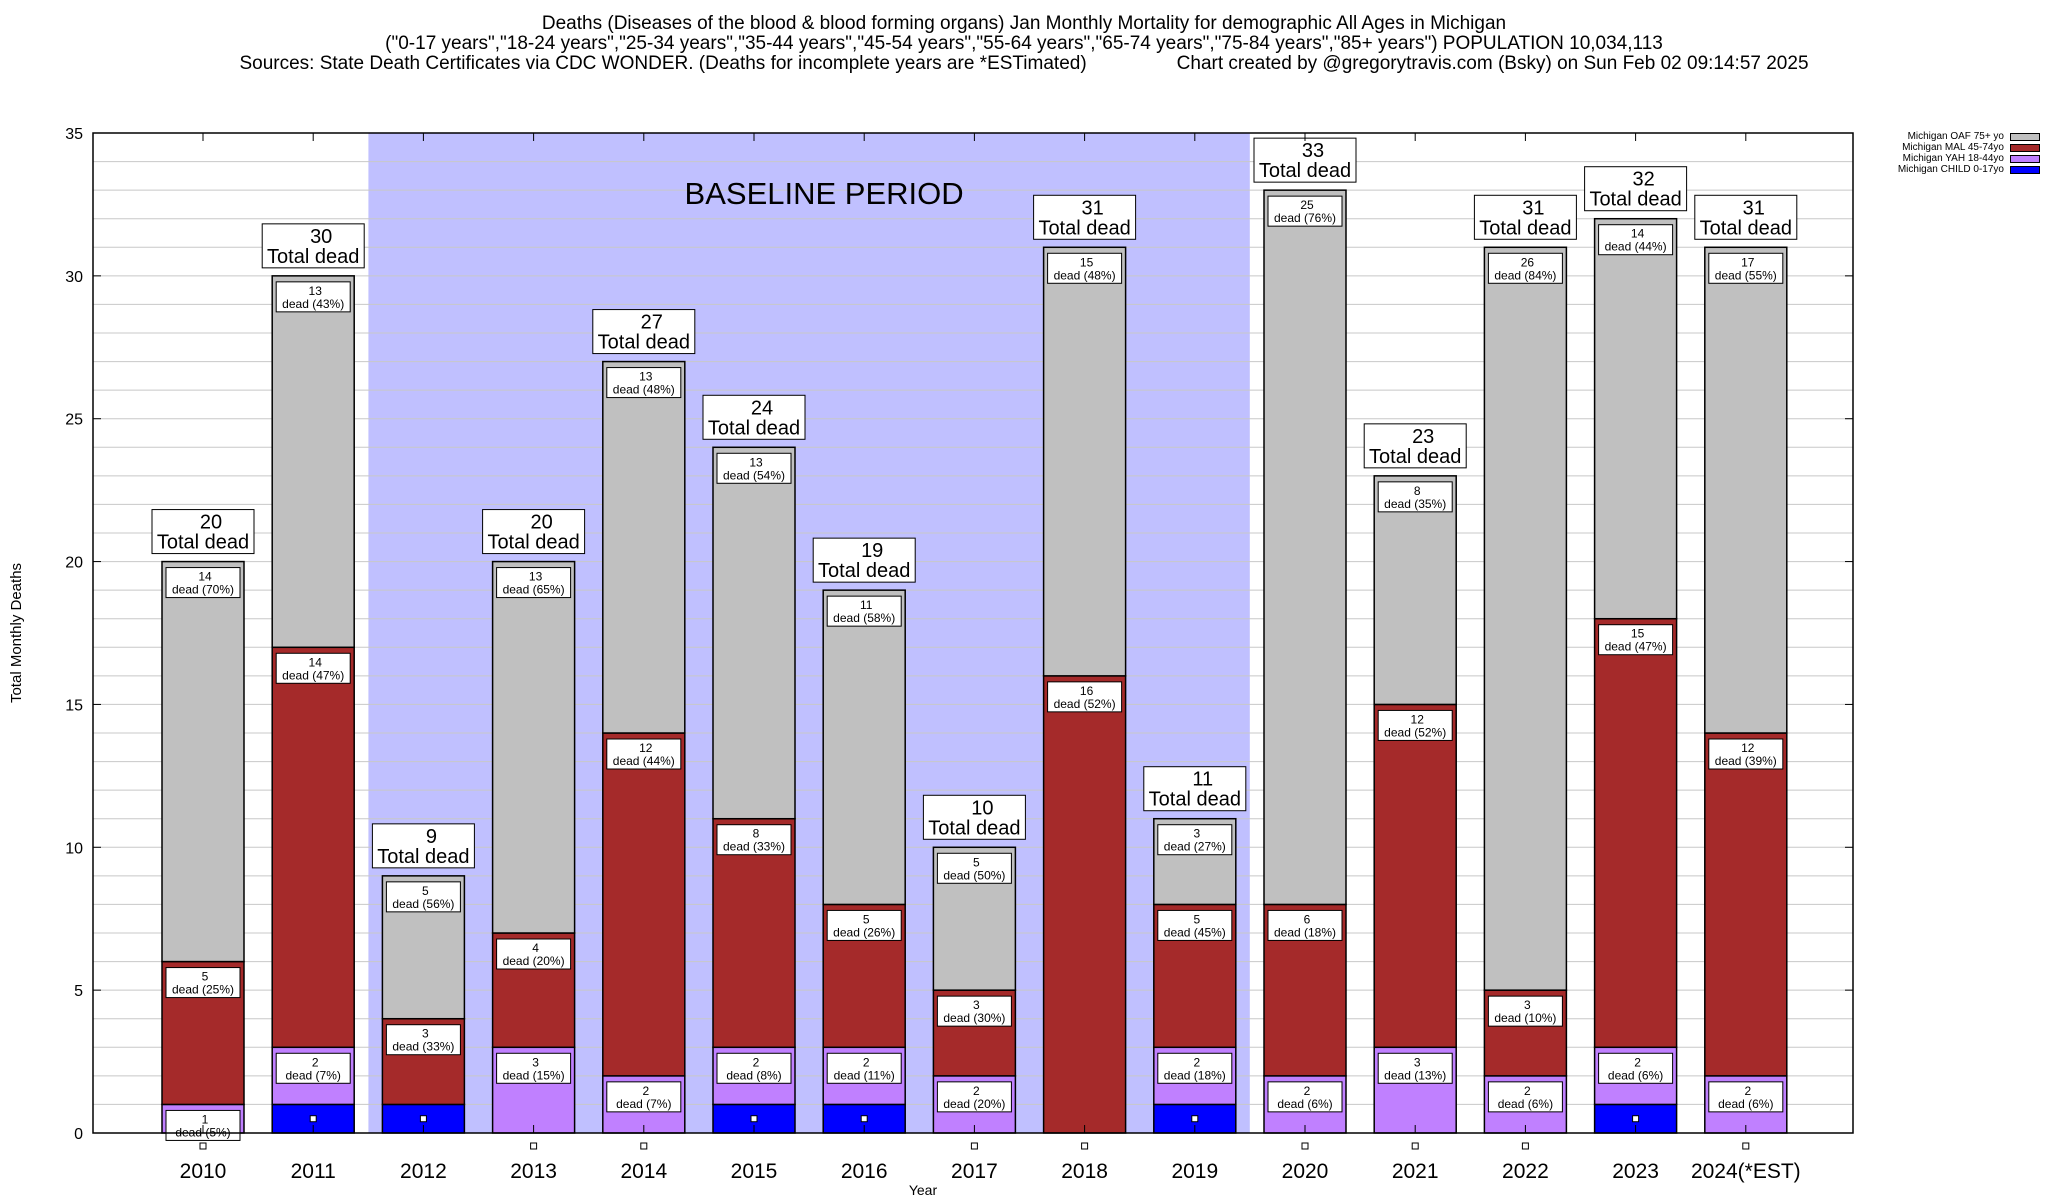 This screenshot has height=1200, width=2048. Describe the element at coordinates (1305, 1171) in the screenshot. I see `x-tick-label: 2020` at that location.